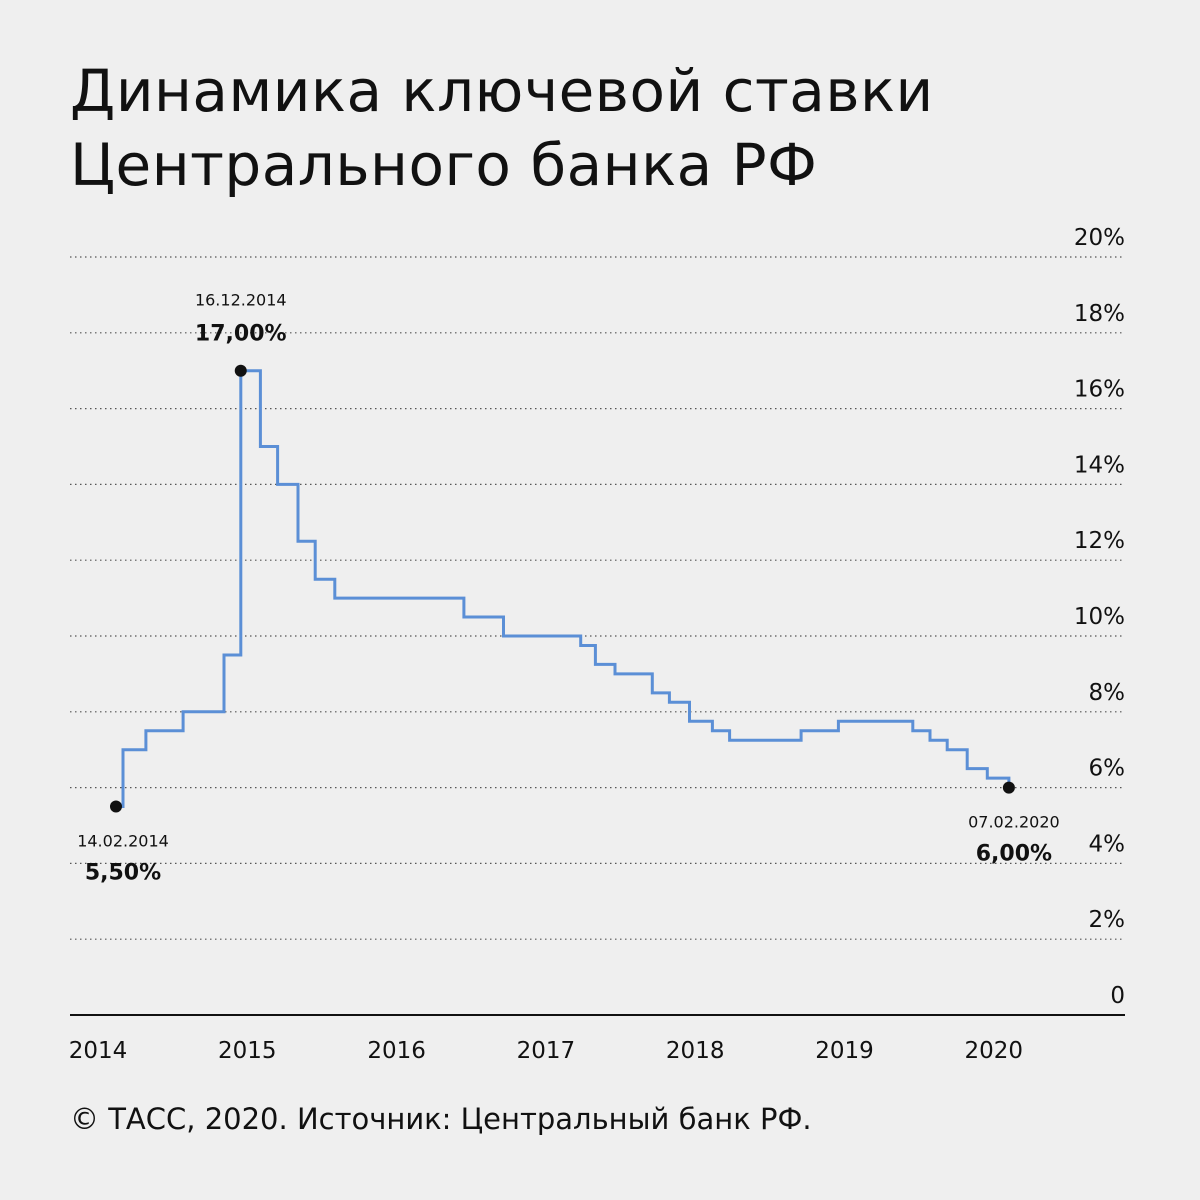  Describe the element at coordinates (1014, 822) in the screenshot. I see `annotation-date: 07.02.2020` at that location.